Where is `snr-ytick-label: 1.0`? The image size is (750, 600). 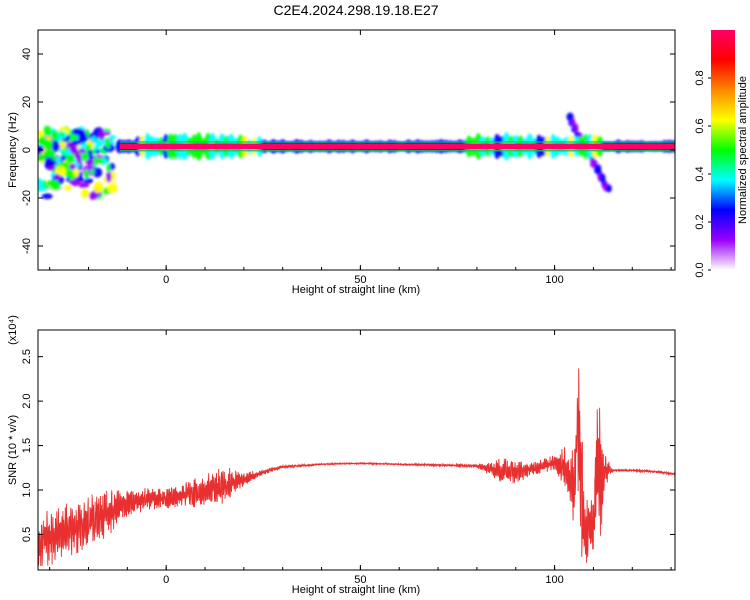 snr-ytick-label: 1.0 is located at coordinates (27, 489).